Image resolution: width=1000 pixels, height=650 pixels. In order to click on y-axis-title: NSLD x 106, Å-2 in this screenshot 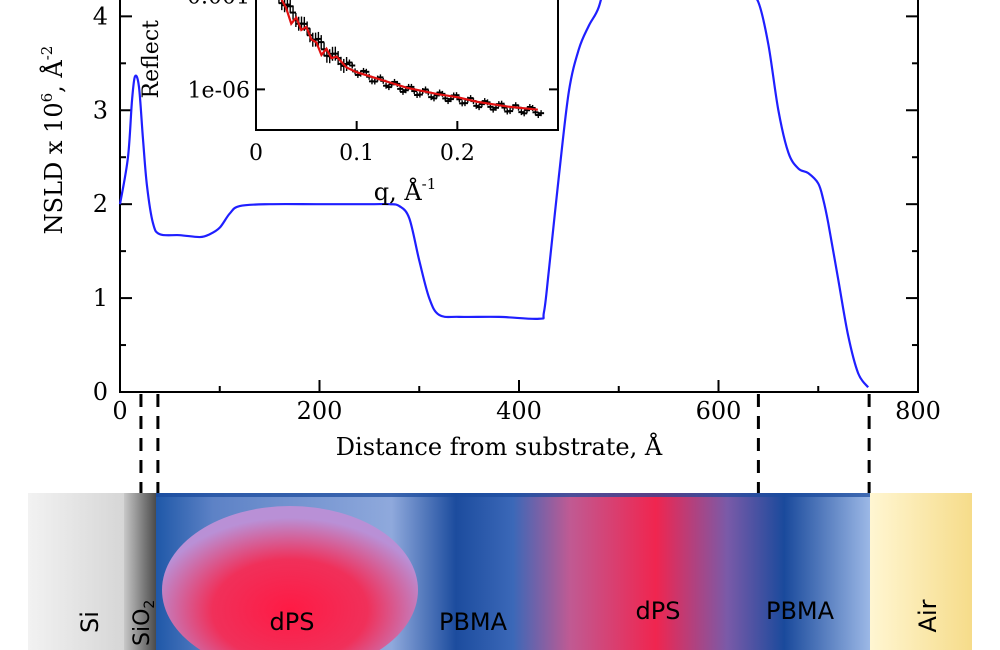, I will do `click(53, 140)`.